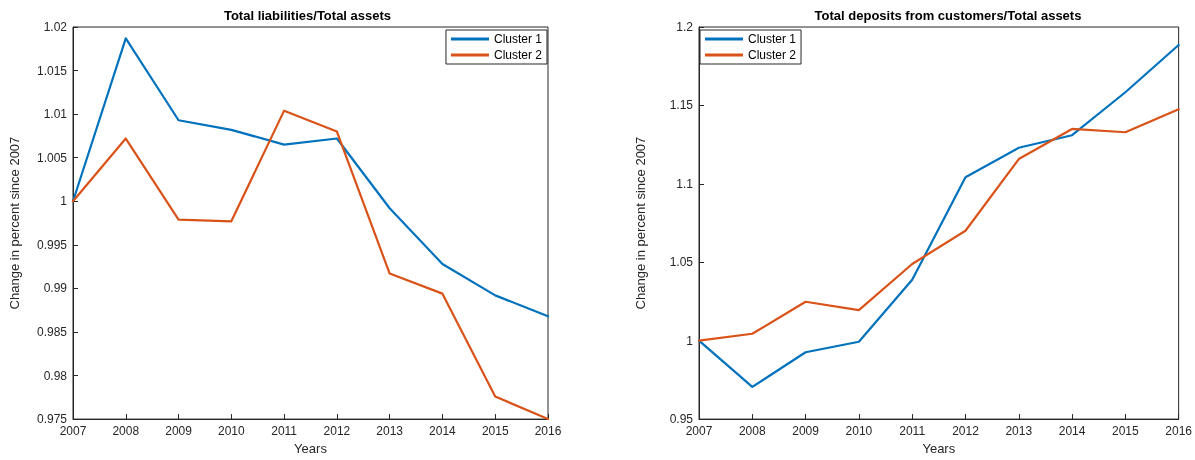  Describe the element at coordinates (685, 183) in the screenshot. I see `y-tick-label: 1.1` at that location.